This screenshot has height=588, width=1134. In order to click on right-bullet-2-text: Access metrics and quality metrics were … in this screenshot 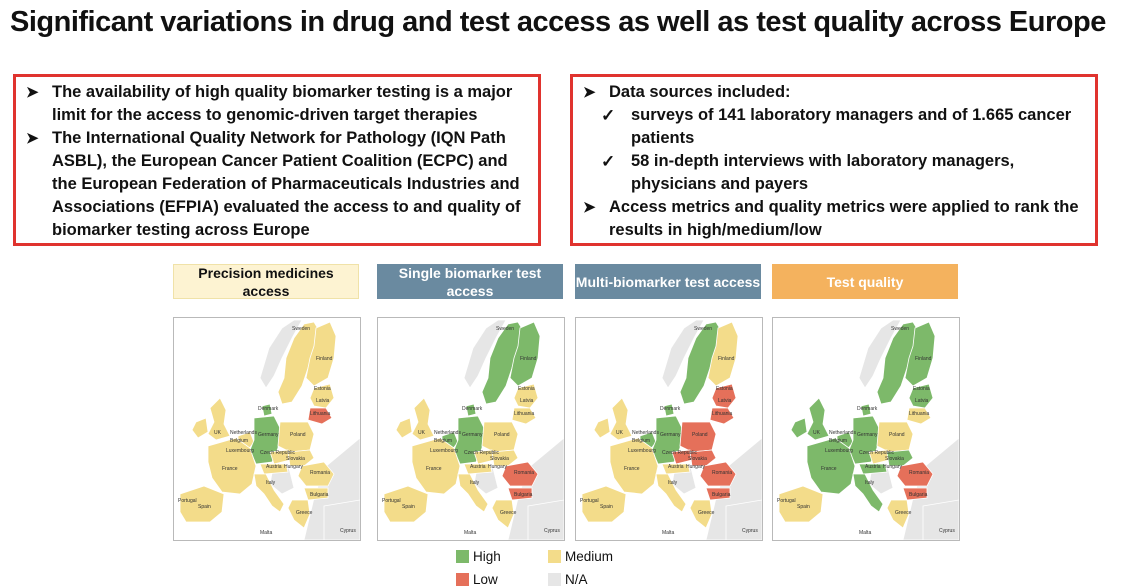, I will do `click(844, 218)`.